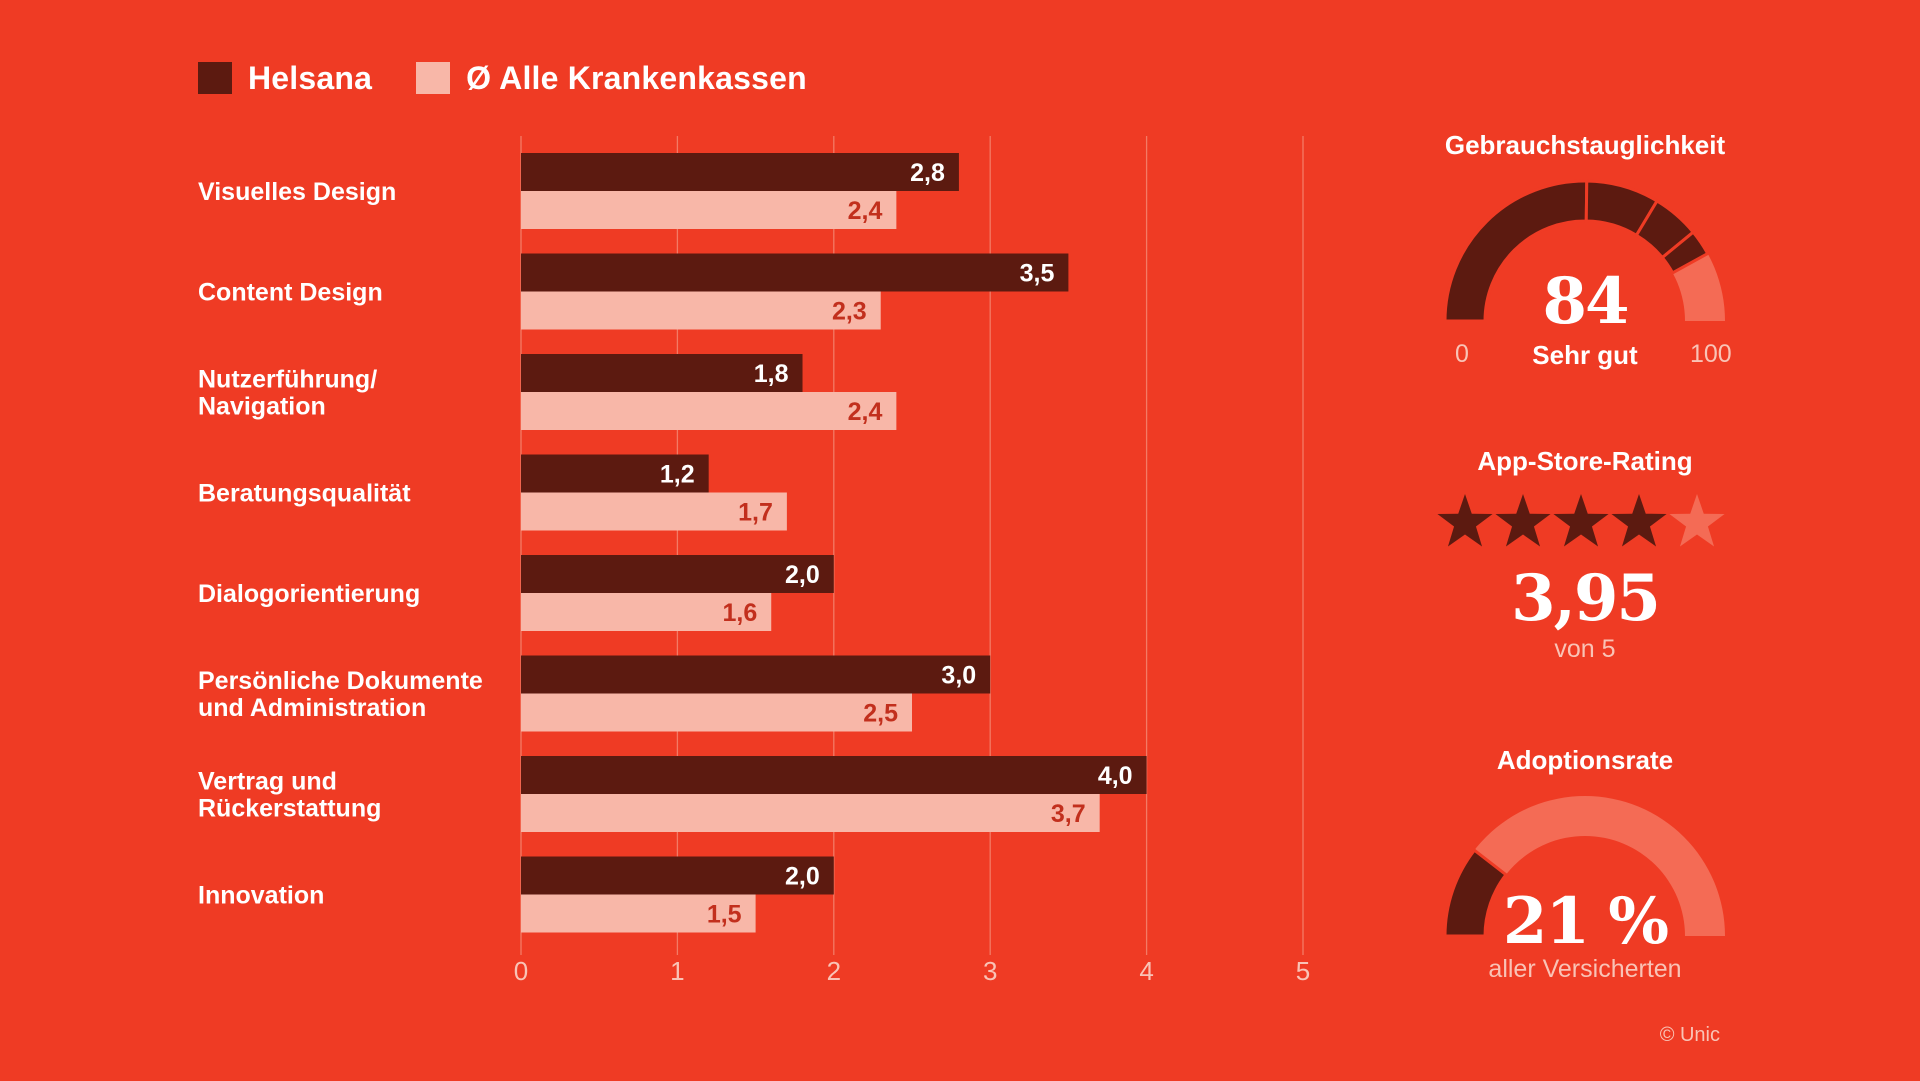 The image size is (1920, 1081). Describe the element at coordinates (290, 293) in the screenshot. I see `category-label: Content Design` at that location.